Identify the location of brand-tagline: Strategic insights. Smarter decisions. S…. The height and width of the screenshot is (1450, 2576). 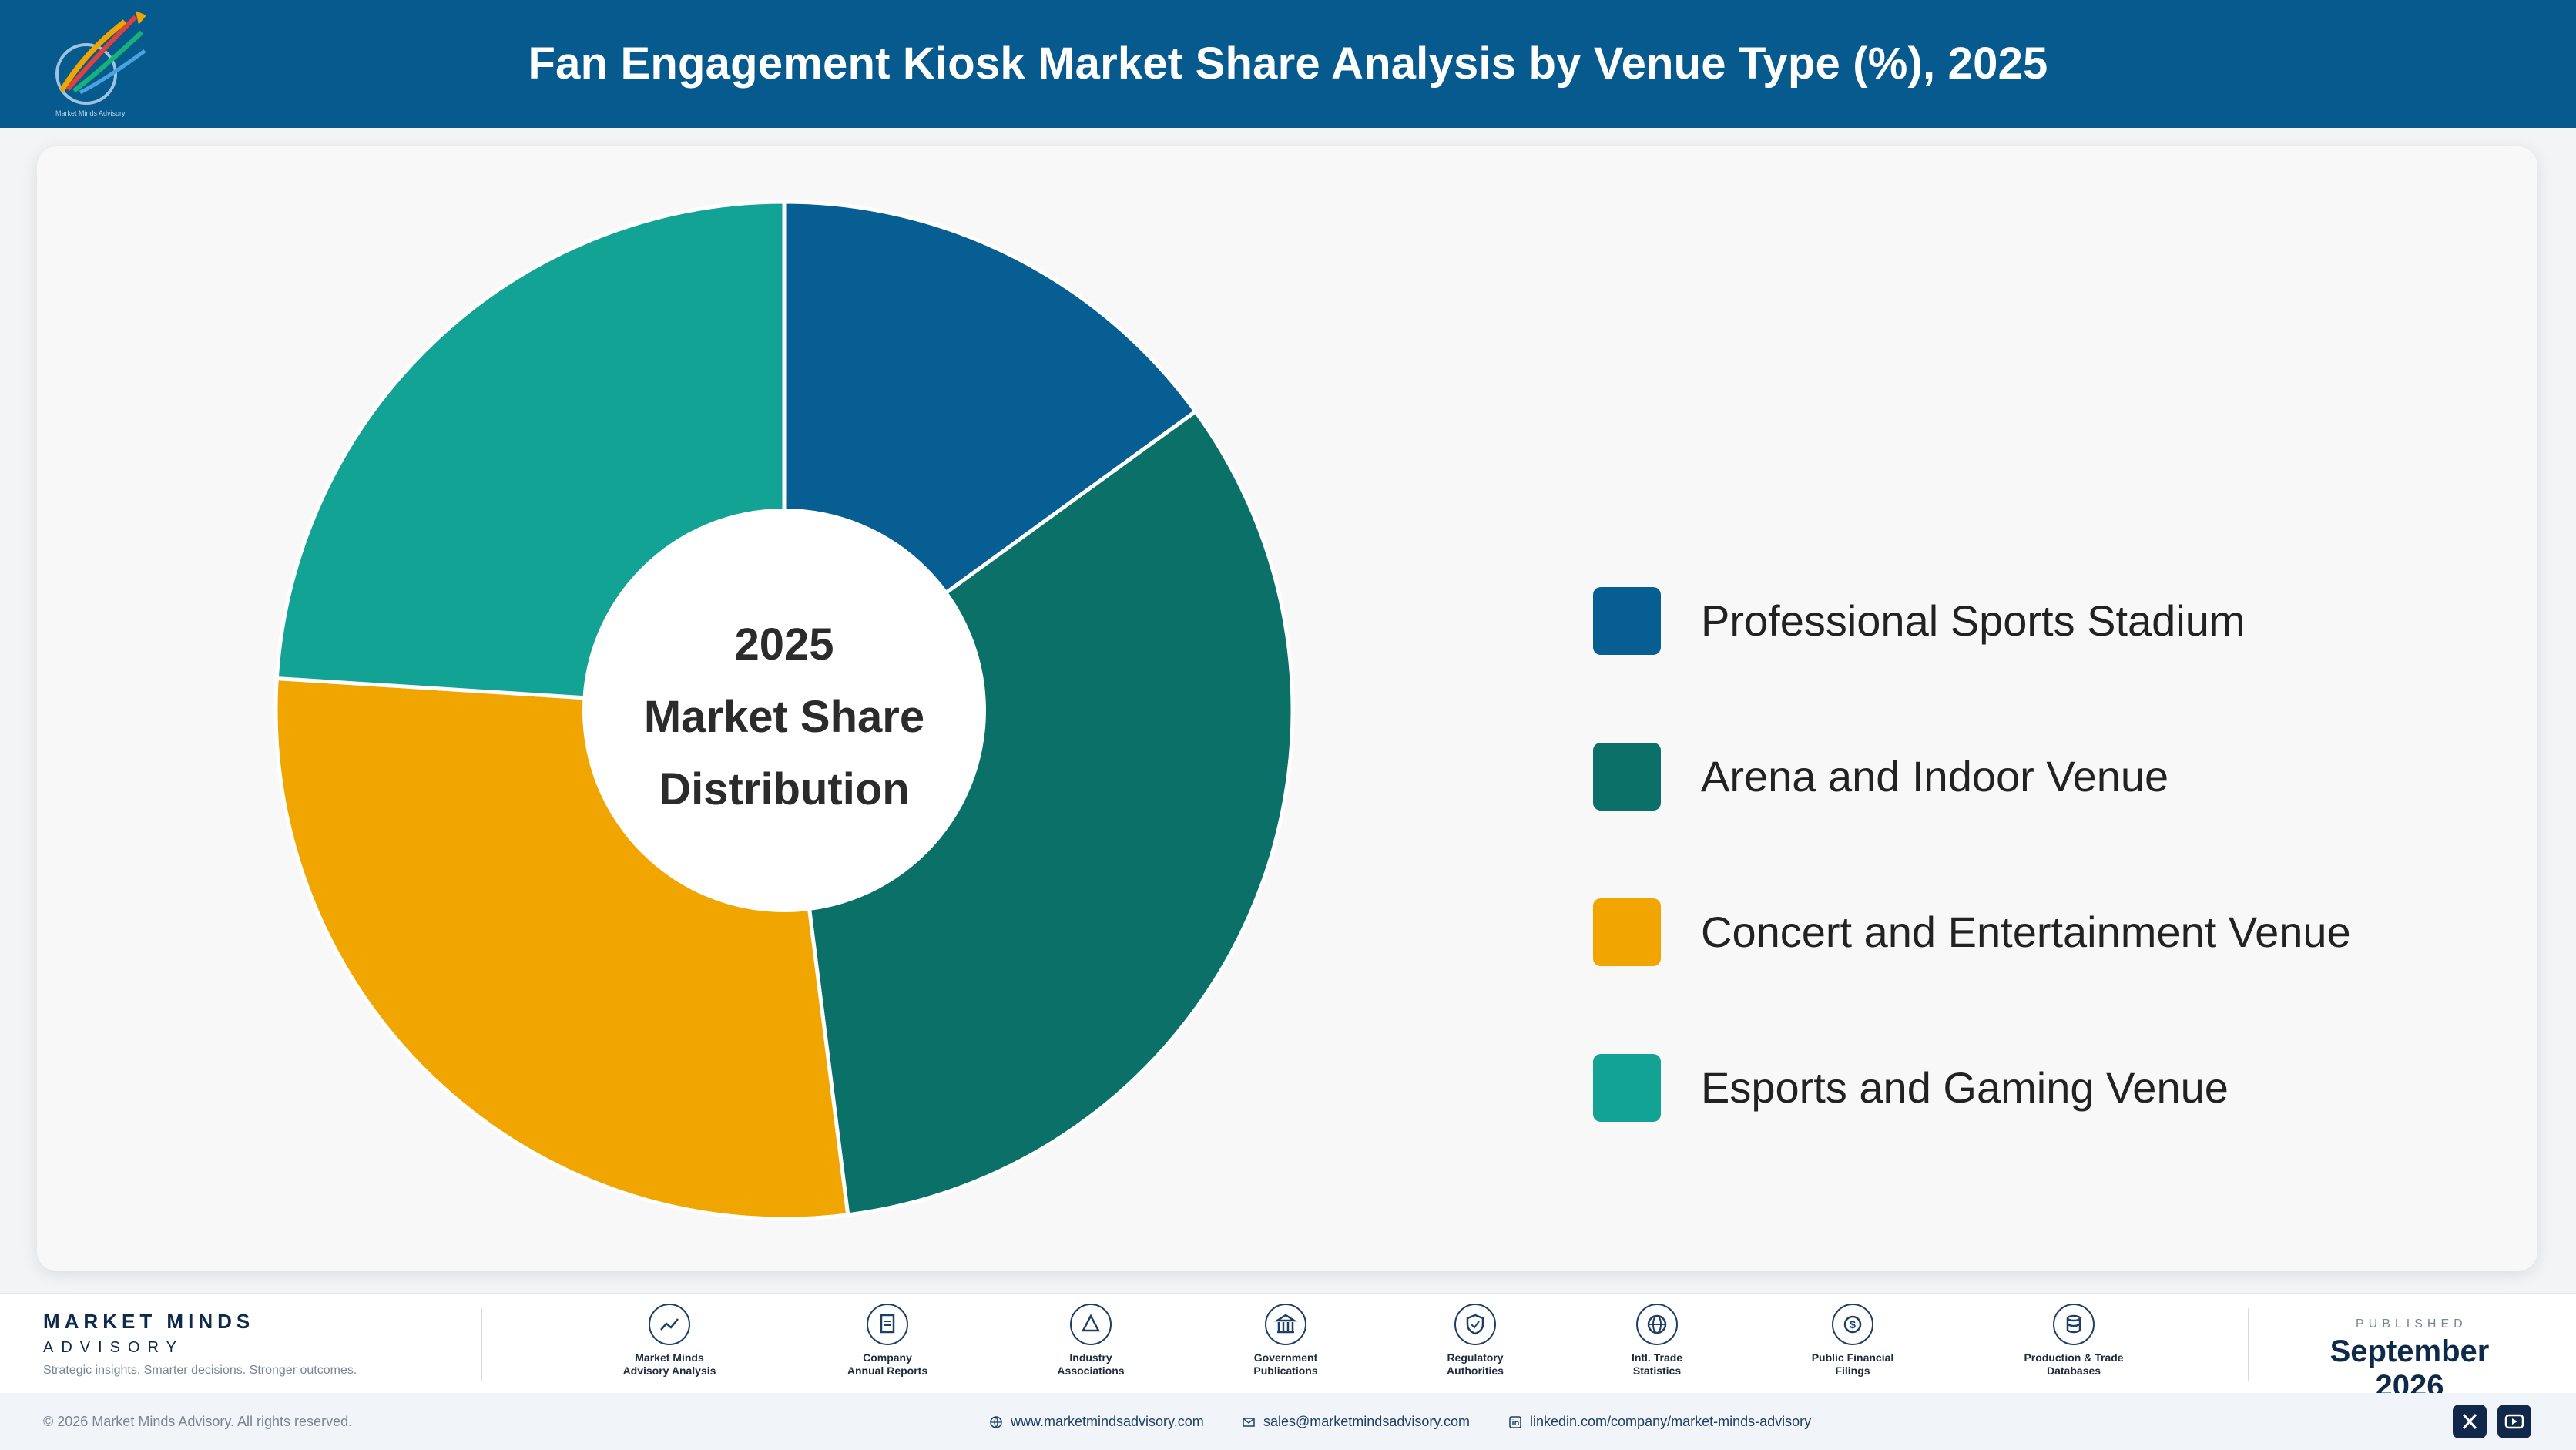
(200, 1370).